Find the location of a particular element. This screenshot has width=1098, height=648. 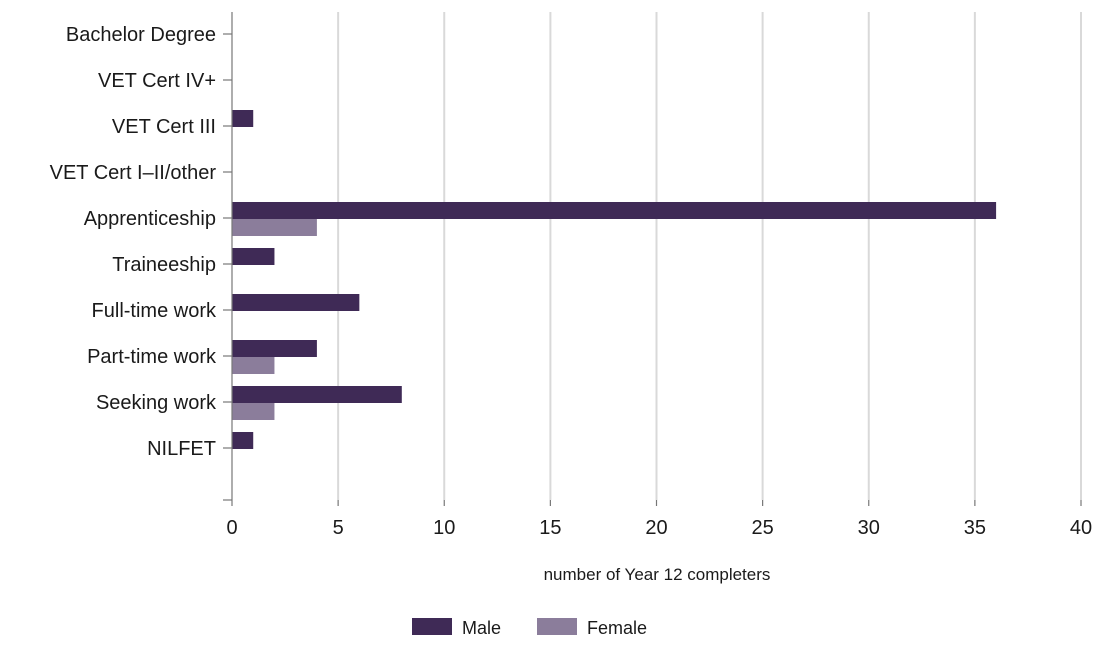

x-axis-label: number of Year 12 completers is located at coordinates (657, 574).